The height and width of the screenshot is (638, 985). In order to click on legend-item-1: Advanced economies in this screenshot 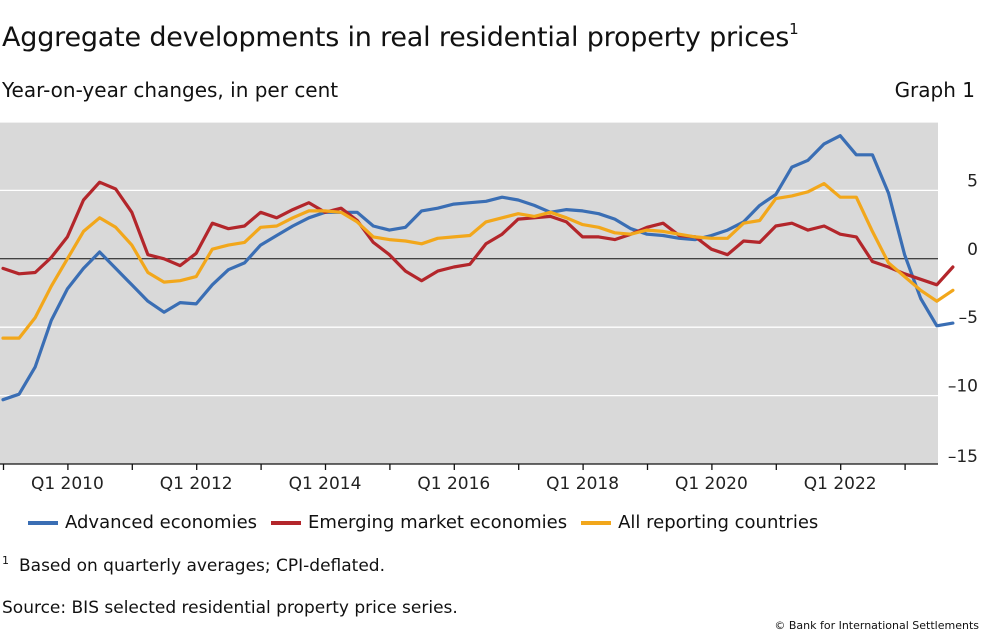, I will do `click(142, 522)`.